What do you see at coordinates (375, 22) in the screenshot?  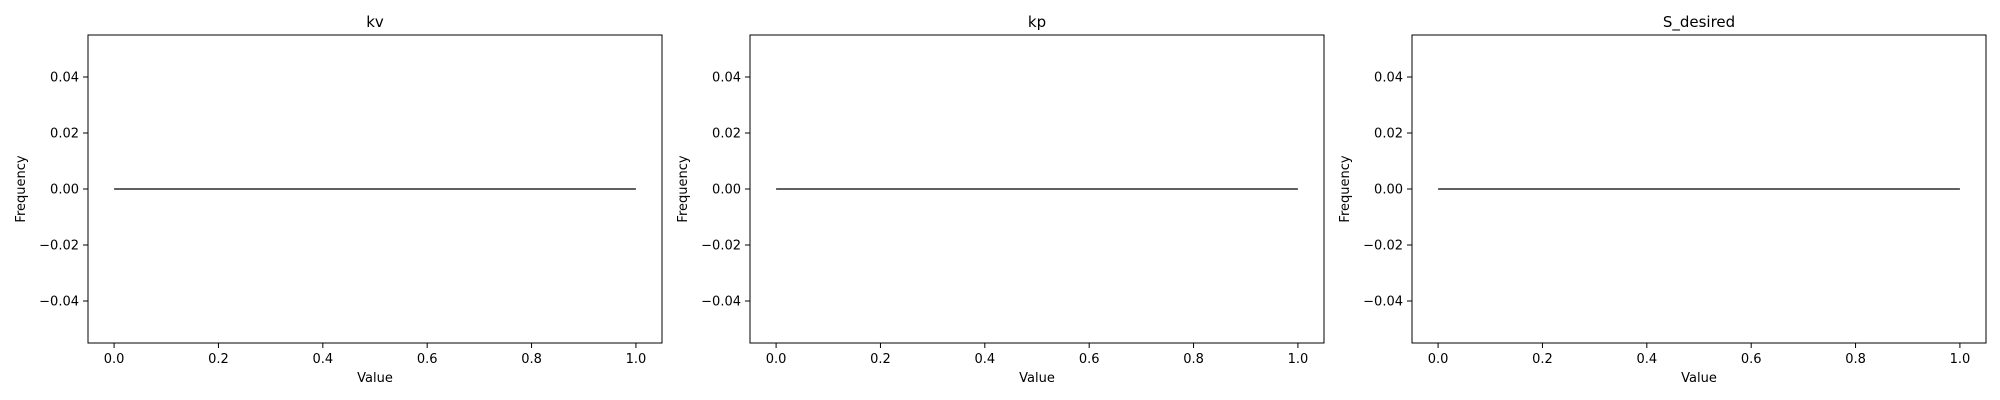 I see `chart-title: kv` at bounding box center [375, 22].